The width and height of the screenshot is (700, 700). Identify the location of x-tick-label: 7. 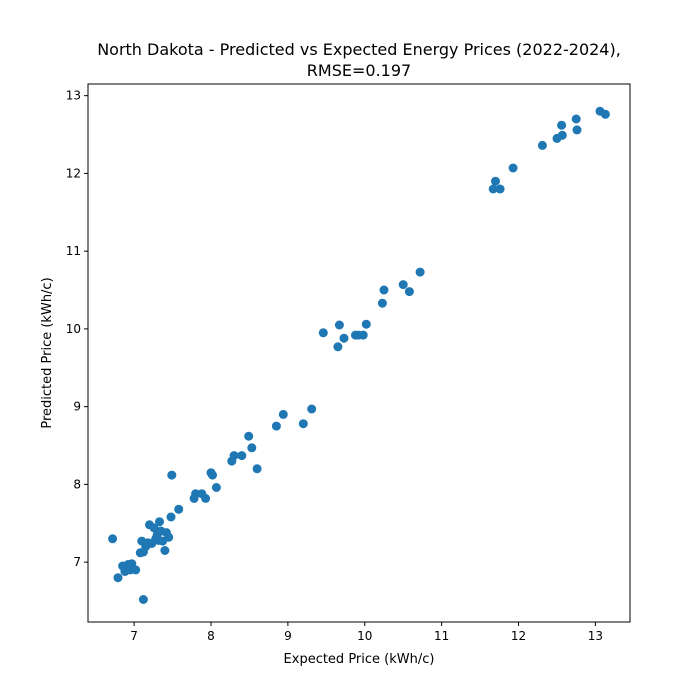
(134, 636).